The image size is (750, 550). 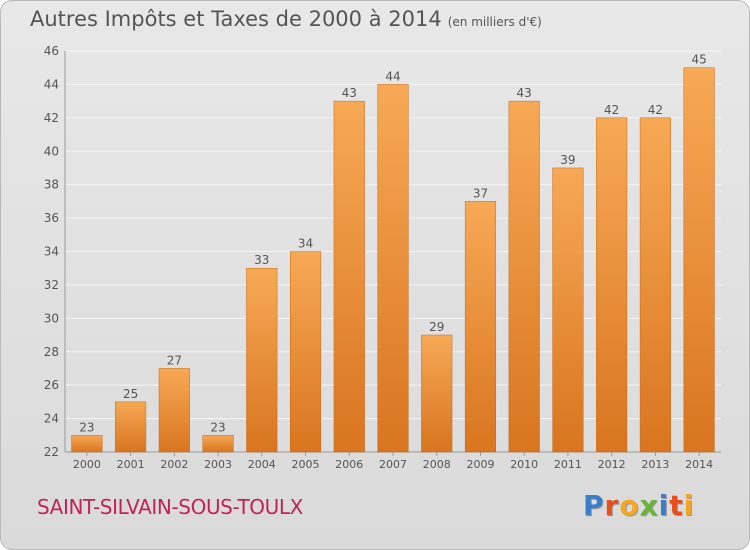 I want to click on bar-2000, so click(x=87, y=444).